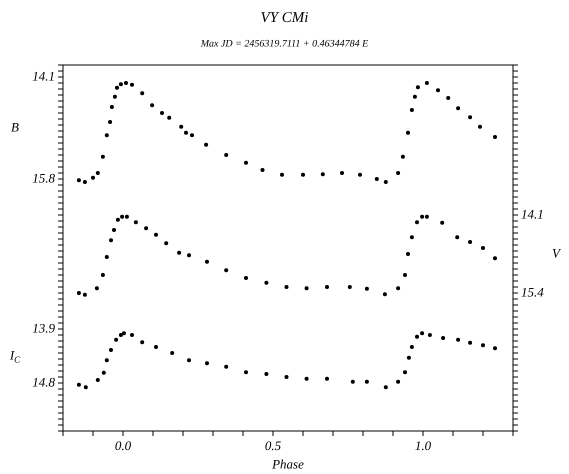 The height and width of the screenshot is (474, 569). What do you see at coordinates (15, 126) in the screenshot?
I see `y-axis-title: B` at bounding box center [15, 126].